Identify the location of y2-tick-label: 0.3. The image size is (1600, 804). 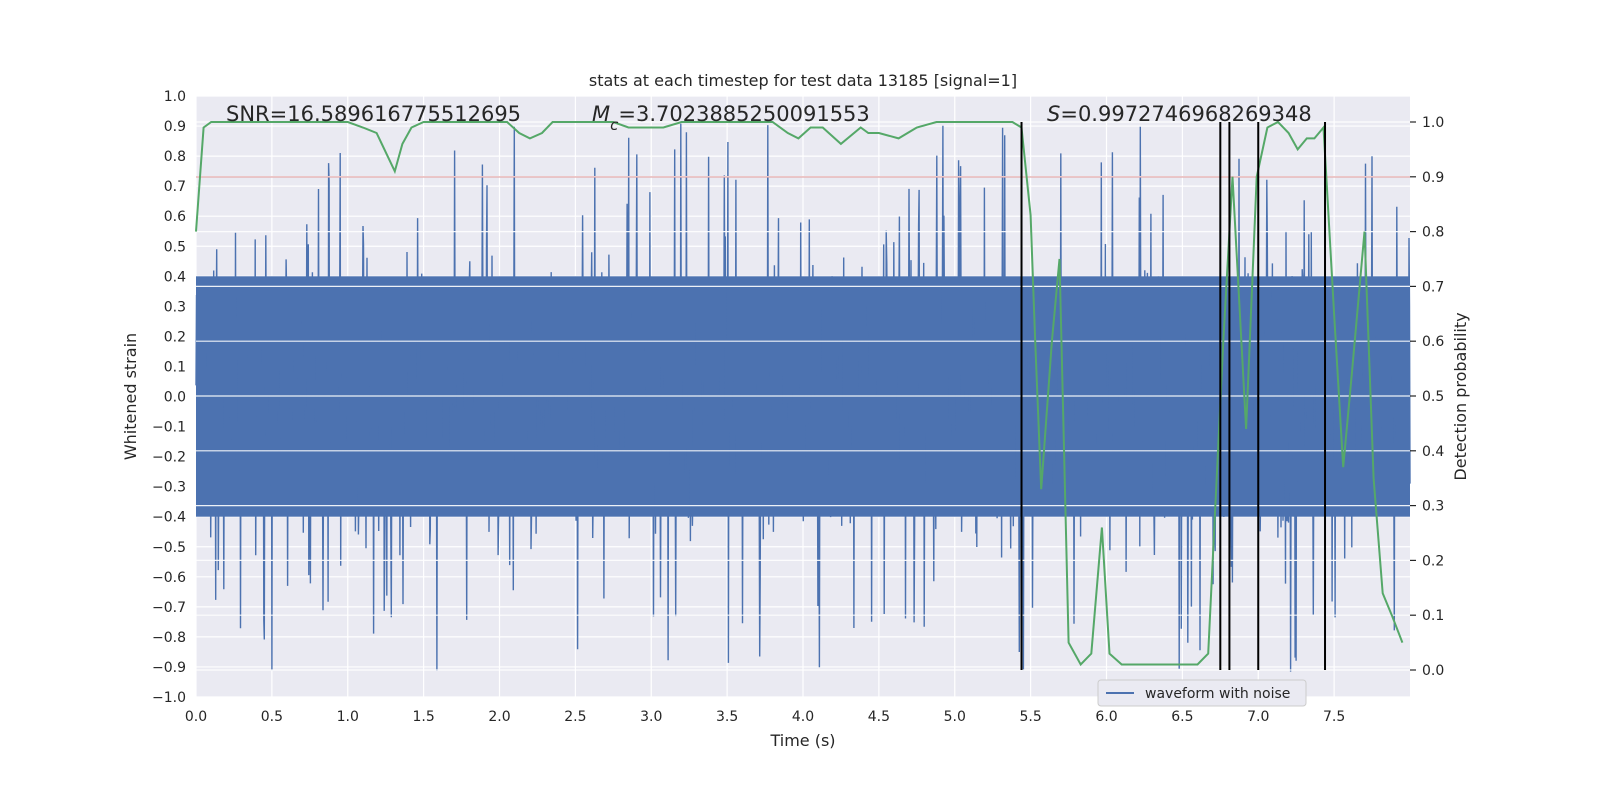
(1433, 507).